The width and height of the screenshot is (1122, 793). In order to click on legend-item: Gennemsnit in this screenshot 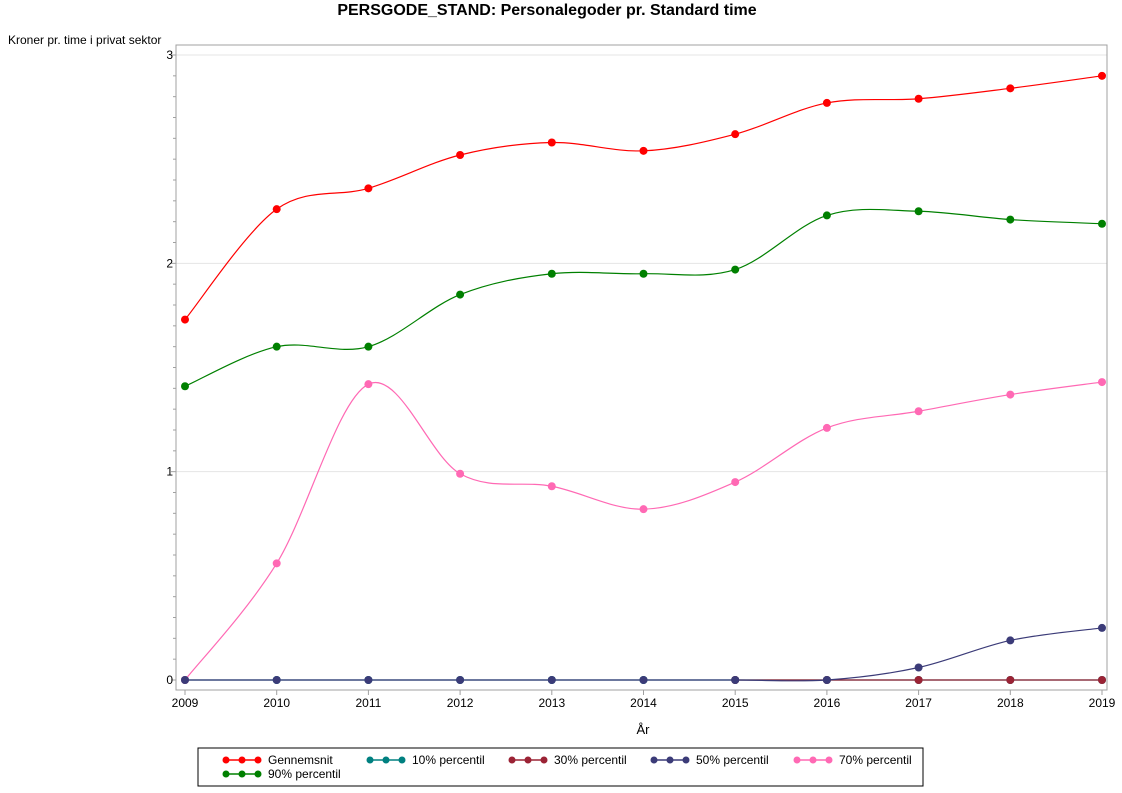, I will do `click(277, 760)`.